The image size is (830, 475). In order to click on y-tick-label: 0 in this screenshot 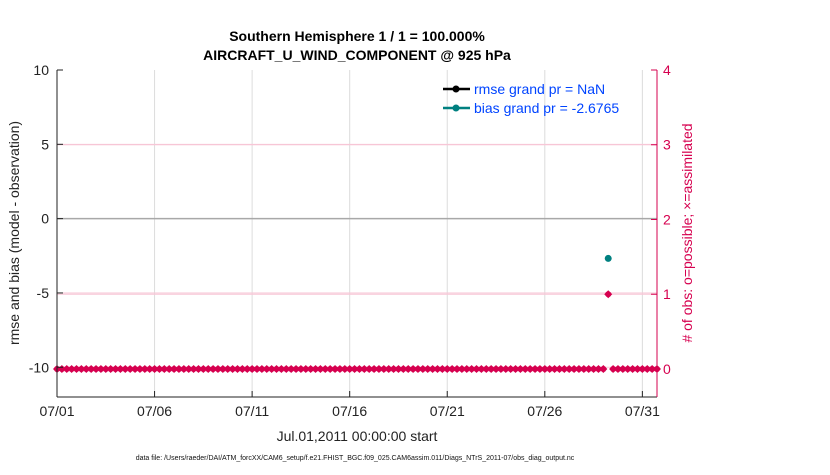, I will do `click(45, 219)`.